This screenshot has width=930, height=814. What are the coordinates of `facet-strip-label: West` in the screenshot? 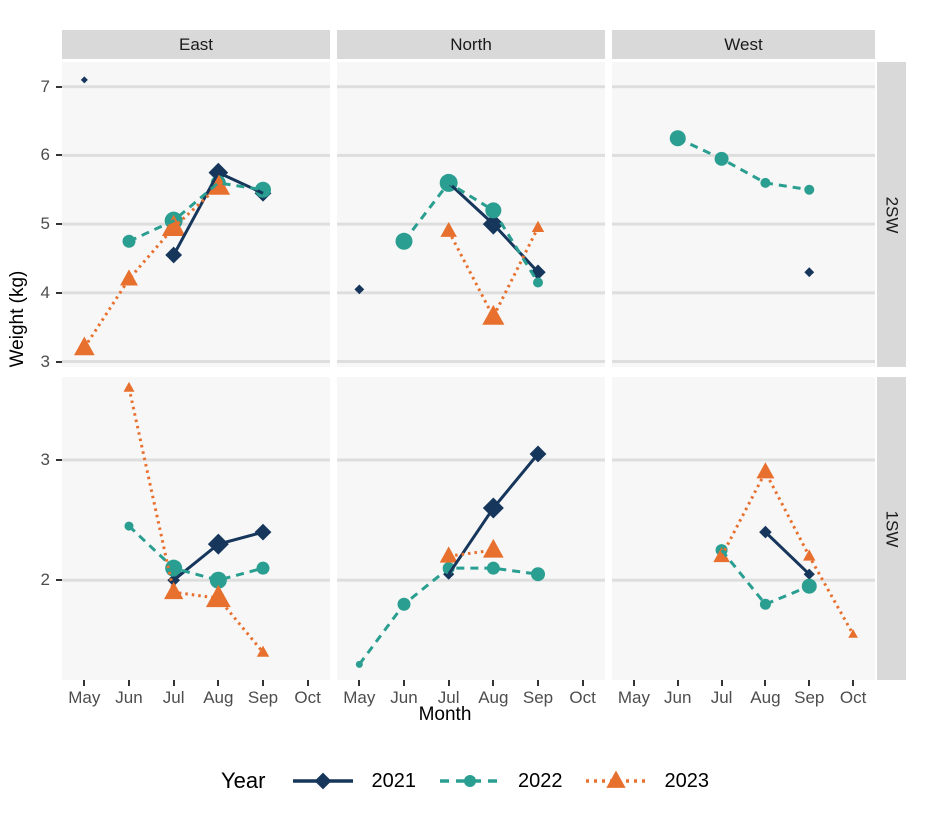 It's located at (743, 44).